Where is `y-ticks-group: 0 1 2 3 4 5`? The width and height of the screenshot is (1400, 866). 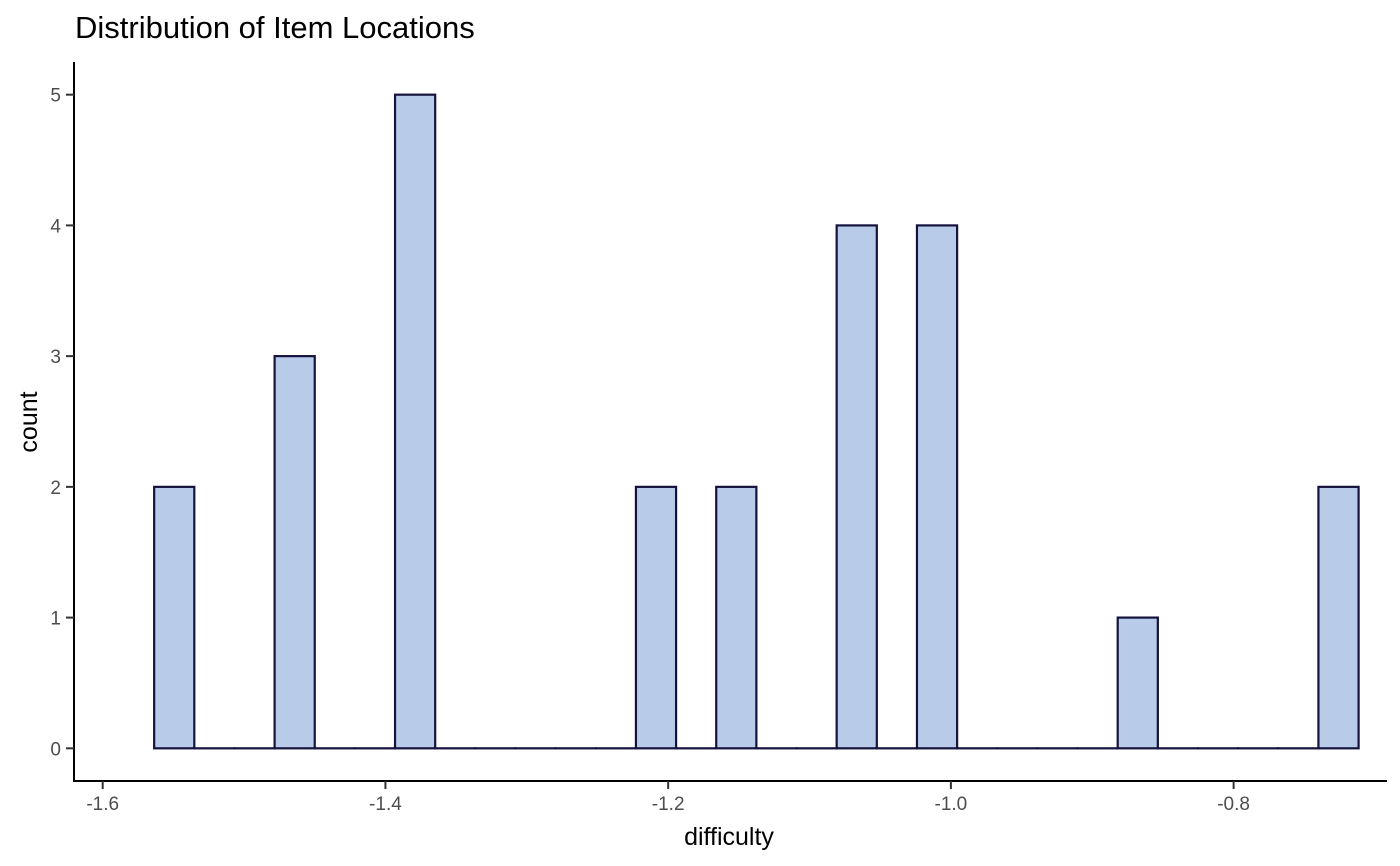
y-ticks-group: 0 1 2 3 4 5 is located at coordinates (62, 423).